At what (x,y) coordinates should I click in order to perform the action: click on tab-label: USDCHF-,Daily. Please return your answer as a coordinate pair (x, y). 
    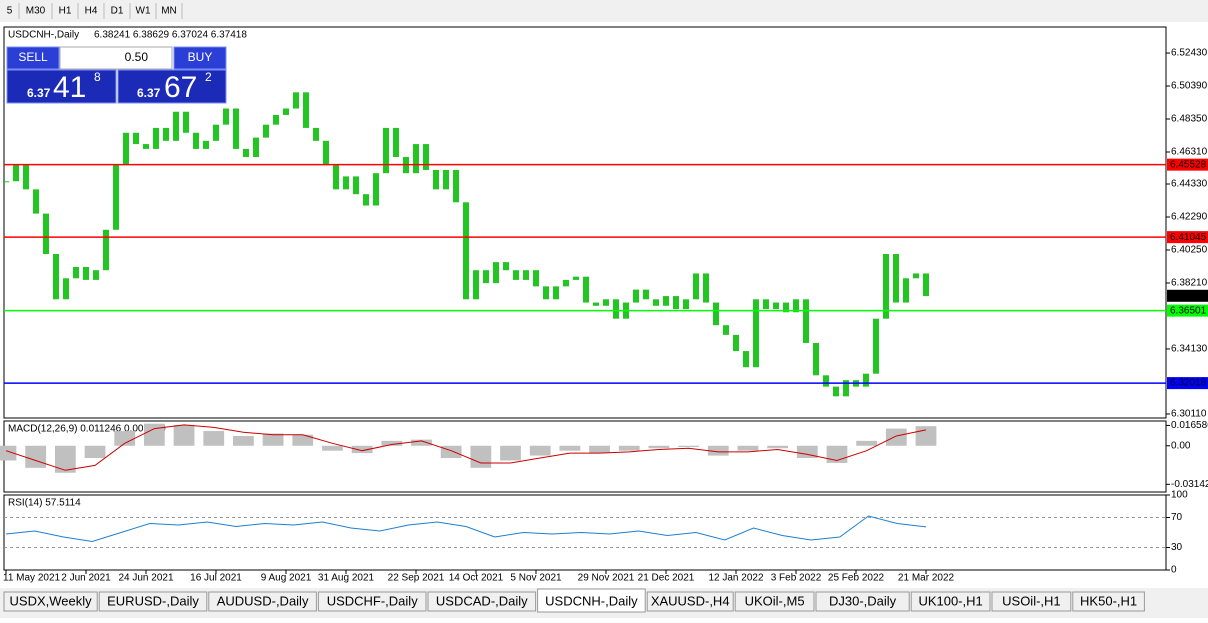
    Looking at the image, I should click on (373, 600).